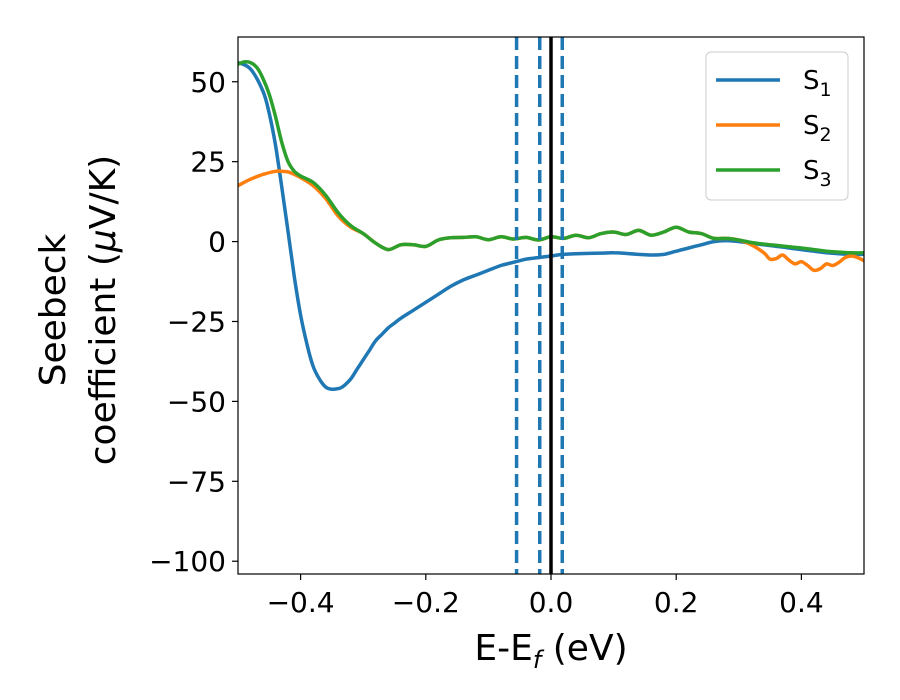 This screenshot has width=900, height=700. I want to click on y-tick-label: 0, so click(217, 242).